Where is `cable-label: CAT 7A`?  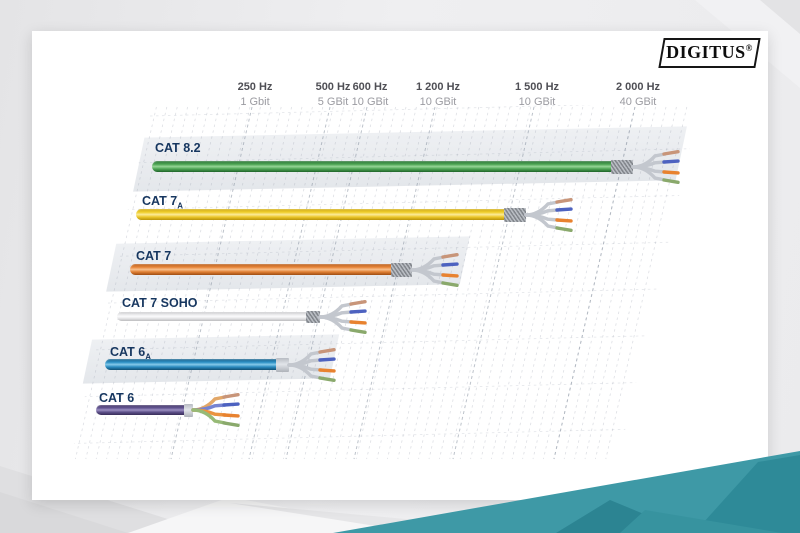 cable-label: CAT 7A is located at coordinates (162, 202).